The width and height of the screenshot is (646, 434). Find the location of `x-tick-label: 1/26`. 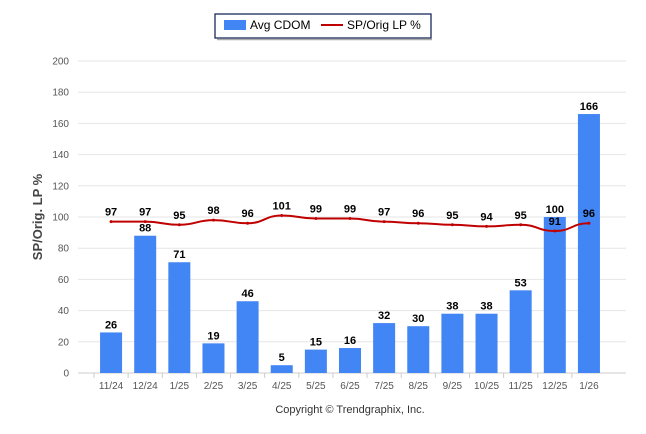

x-tick-label: 1/26 is located at coordinates (589, 386).